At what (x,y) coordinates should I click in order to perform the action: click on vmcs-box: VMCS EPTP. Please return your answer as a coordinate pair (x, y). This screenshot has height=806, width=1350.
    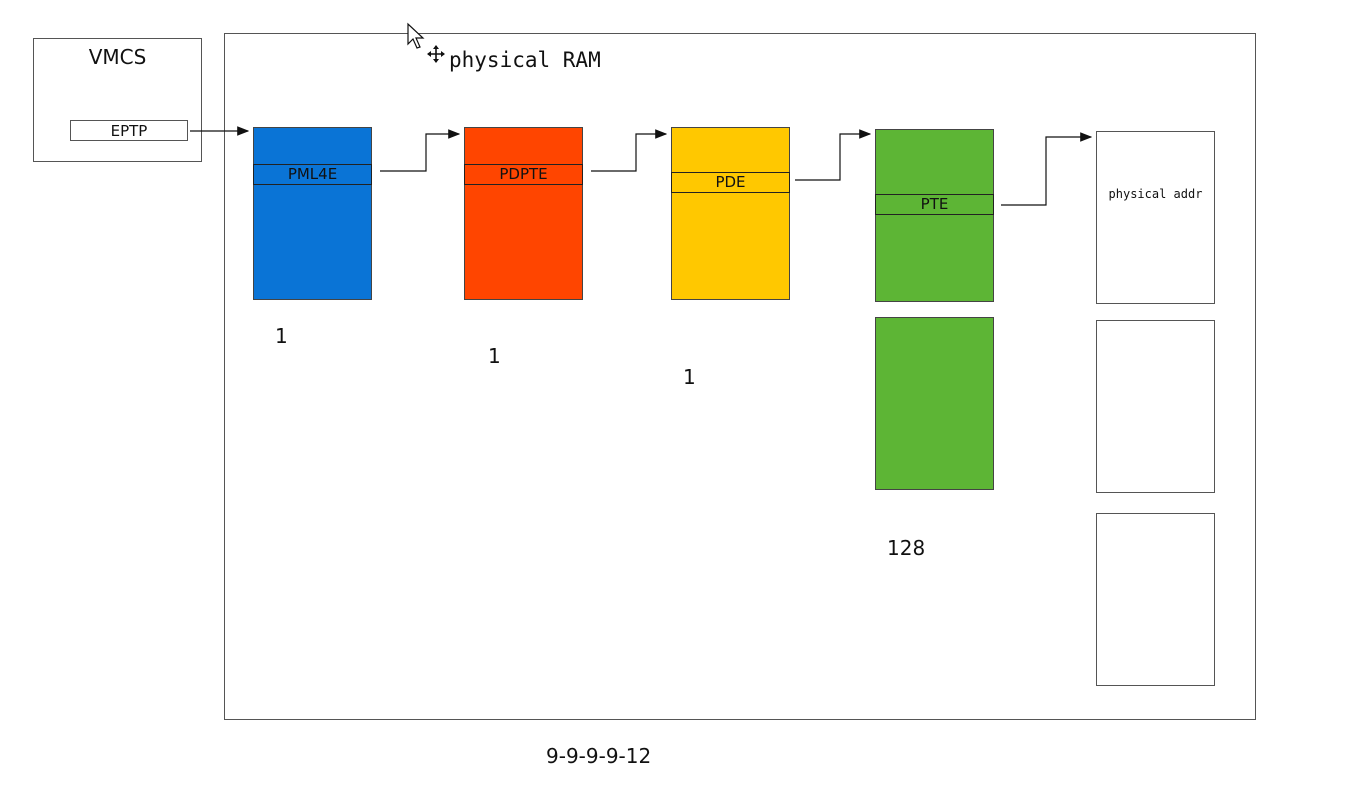
    Looking at the image, I should click on (117, 100).